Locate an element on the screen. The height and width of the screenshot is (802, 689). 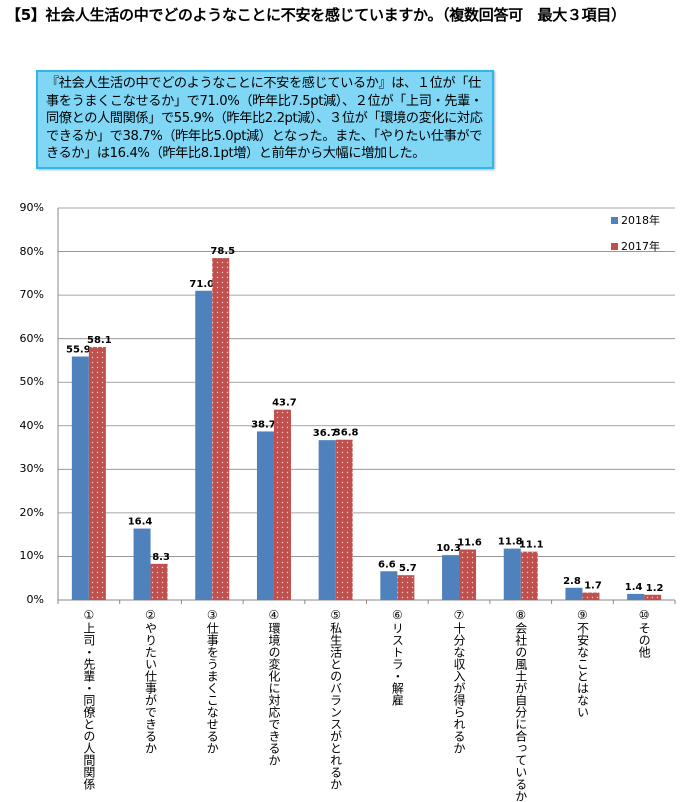
category-label: ③仕事をうまくこなせるか is located at coordinates (212, 681).